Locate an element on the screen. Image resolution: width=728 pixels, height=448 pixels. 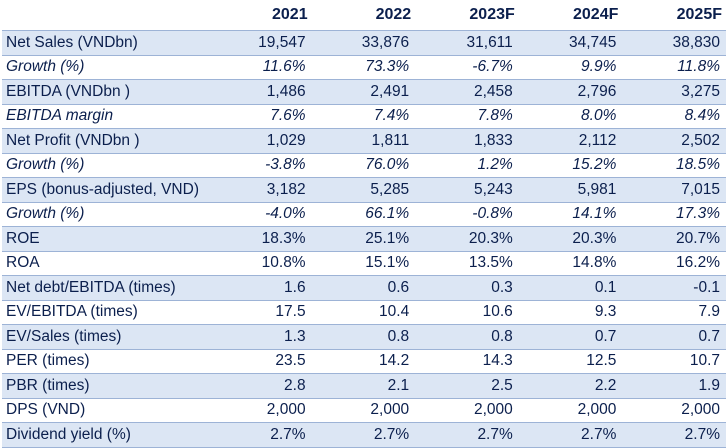
row-label: EV/Sales (times) is located at coordinates (105, 336).